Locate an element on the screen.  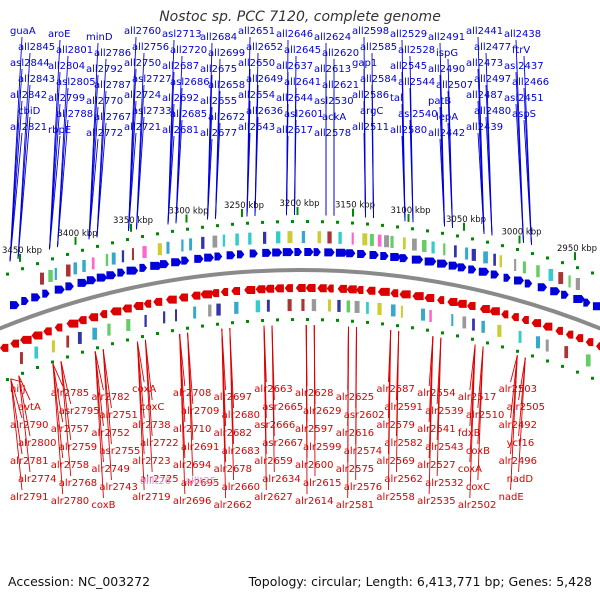
plus-gene-label: asl2805 is located at coordinates (76, 82).